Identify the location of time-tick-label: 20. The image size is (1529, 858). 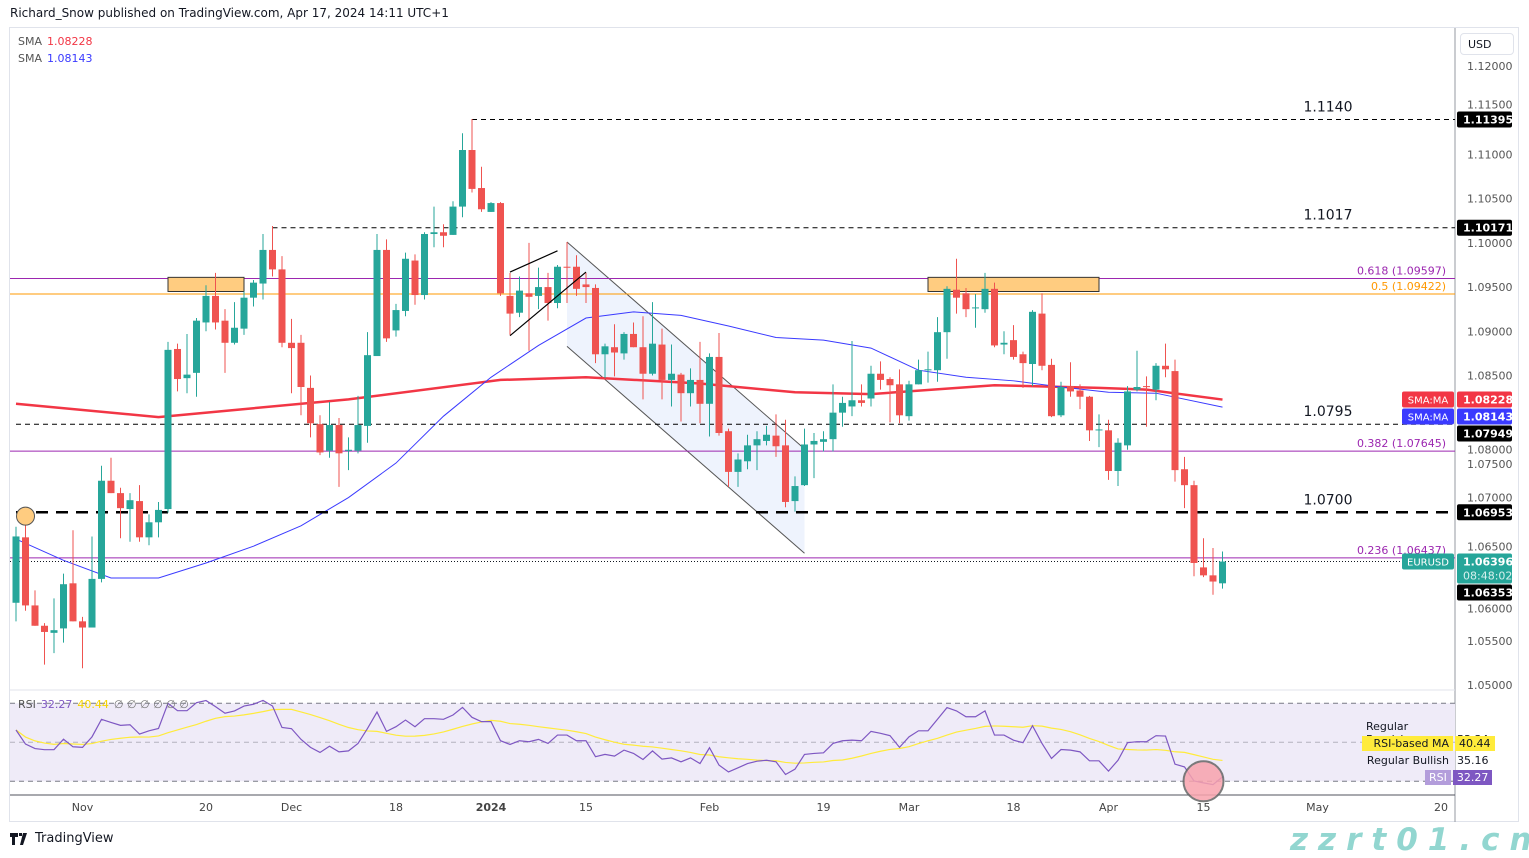
(1441, 807).